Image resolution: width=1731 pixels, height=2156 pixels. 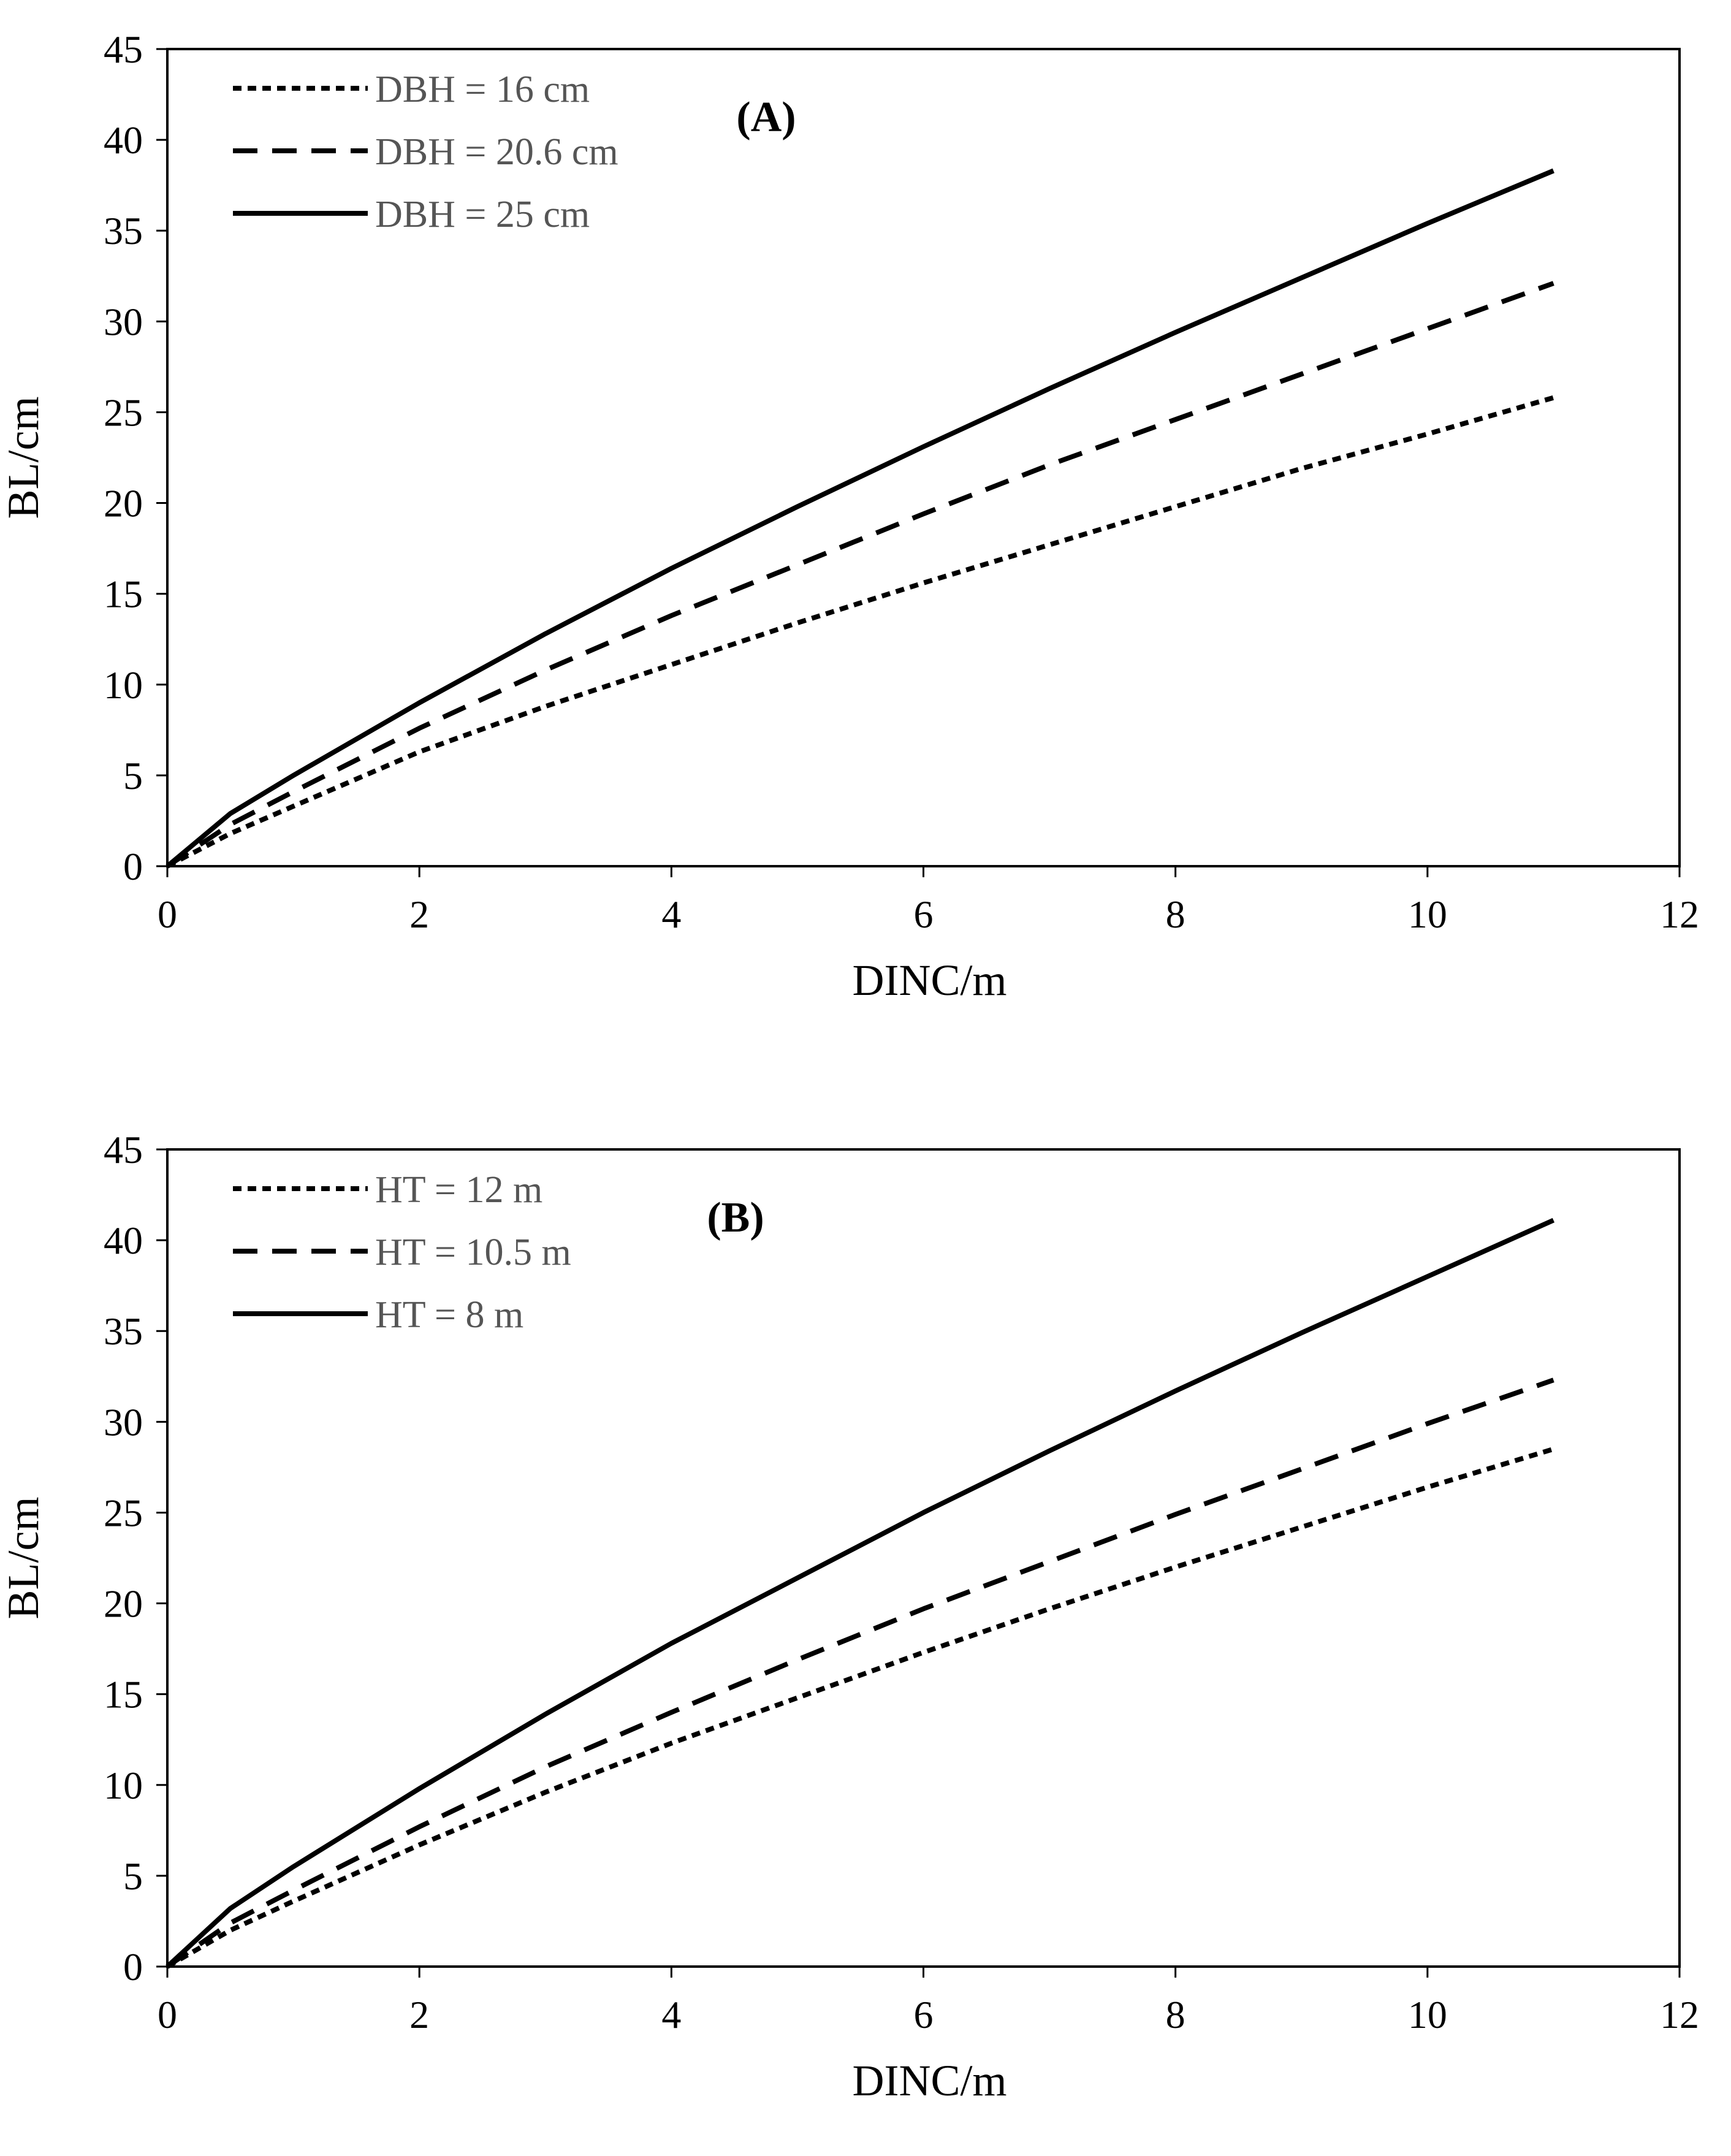 What do you see at coordinates (1427, 2014) in the screenshot?
I see `panel-b-x-tick-label: 10` at bounding box center [1427, 2014].